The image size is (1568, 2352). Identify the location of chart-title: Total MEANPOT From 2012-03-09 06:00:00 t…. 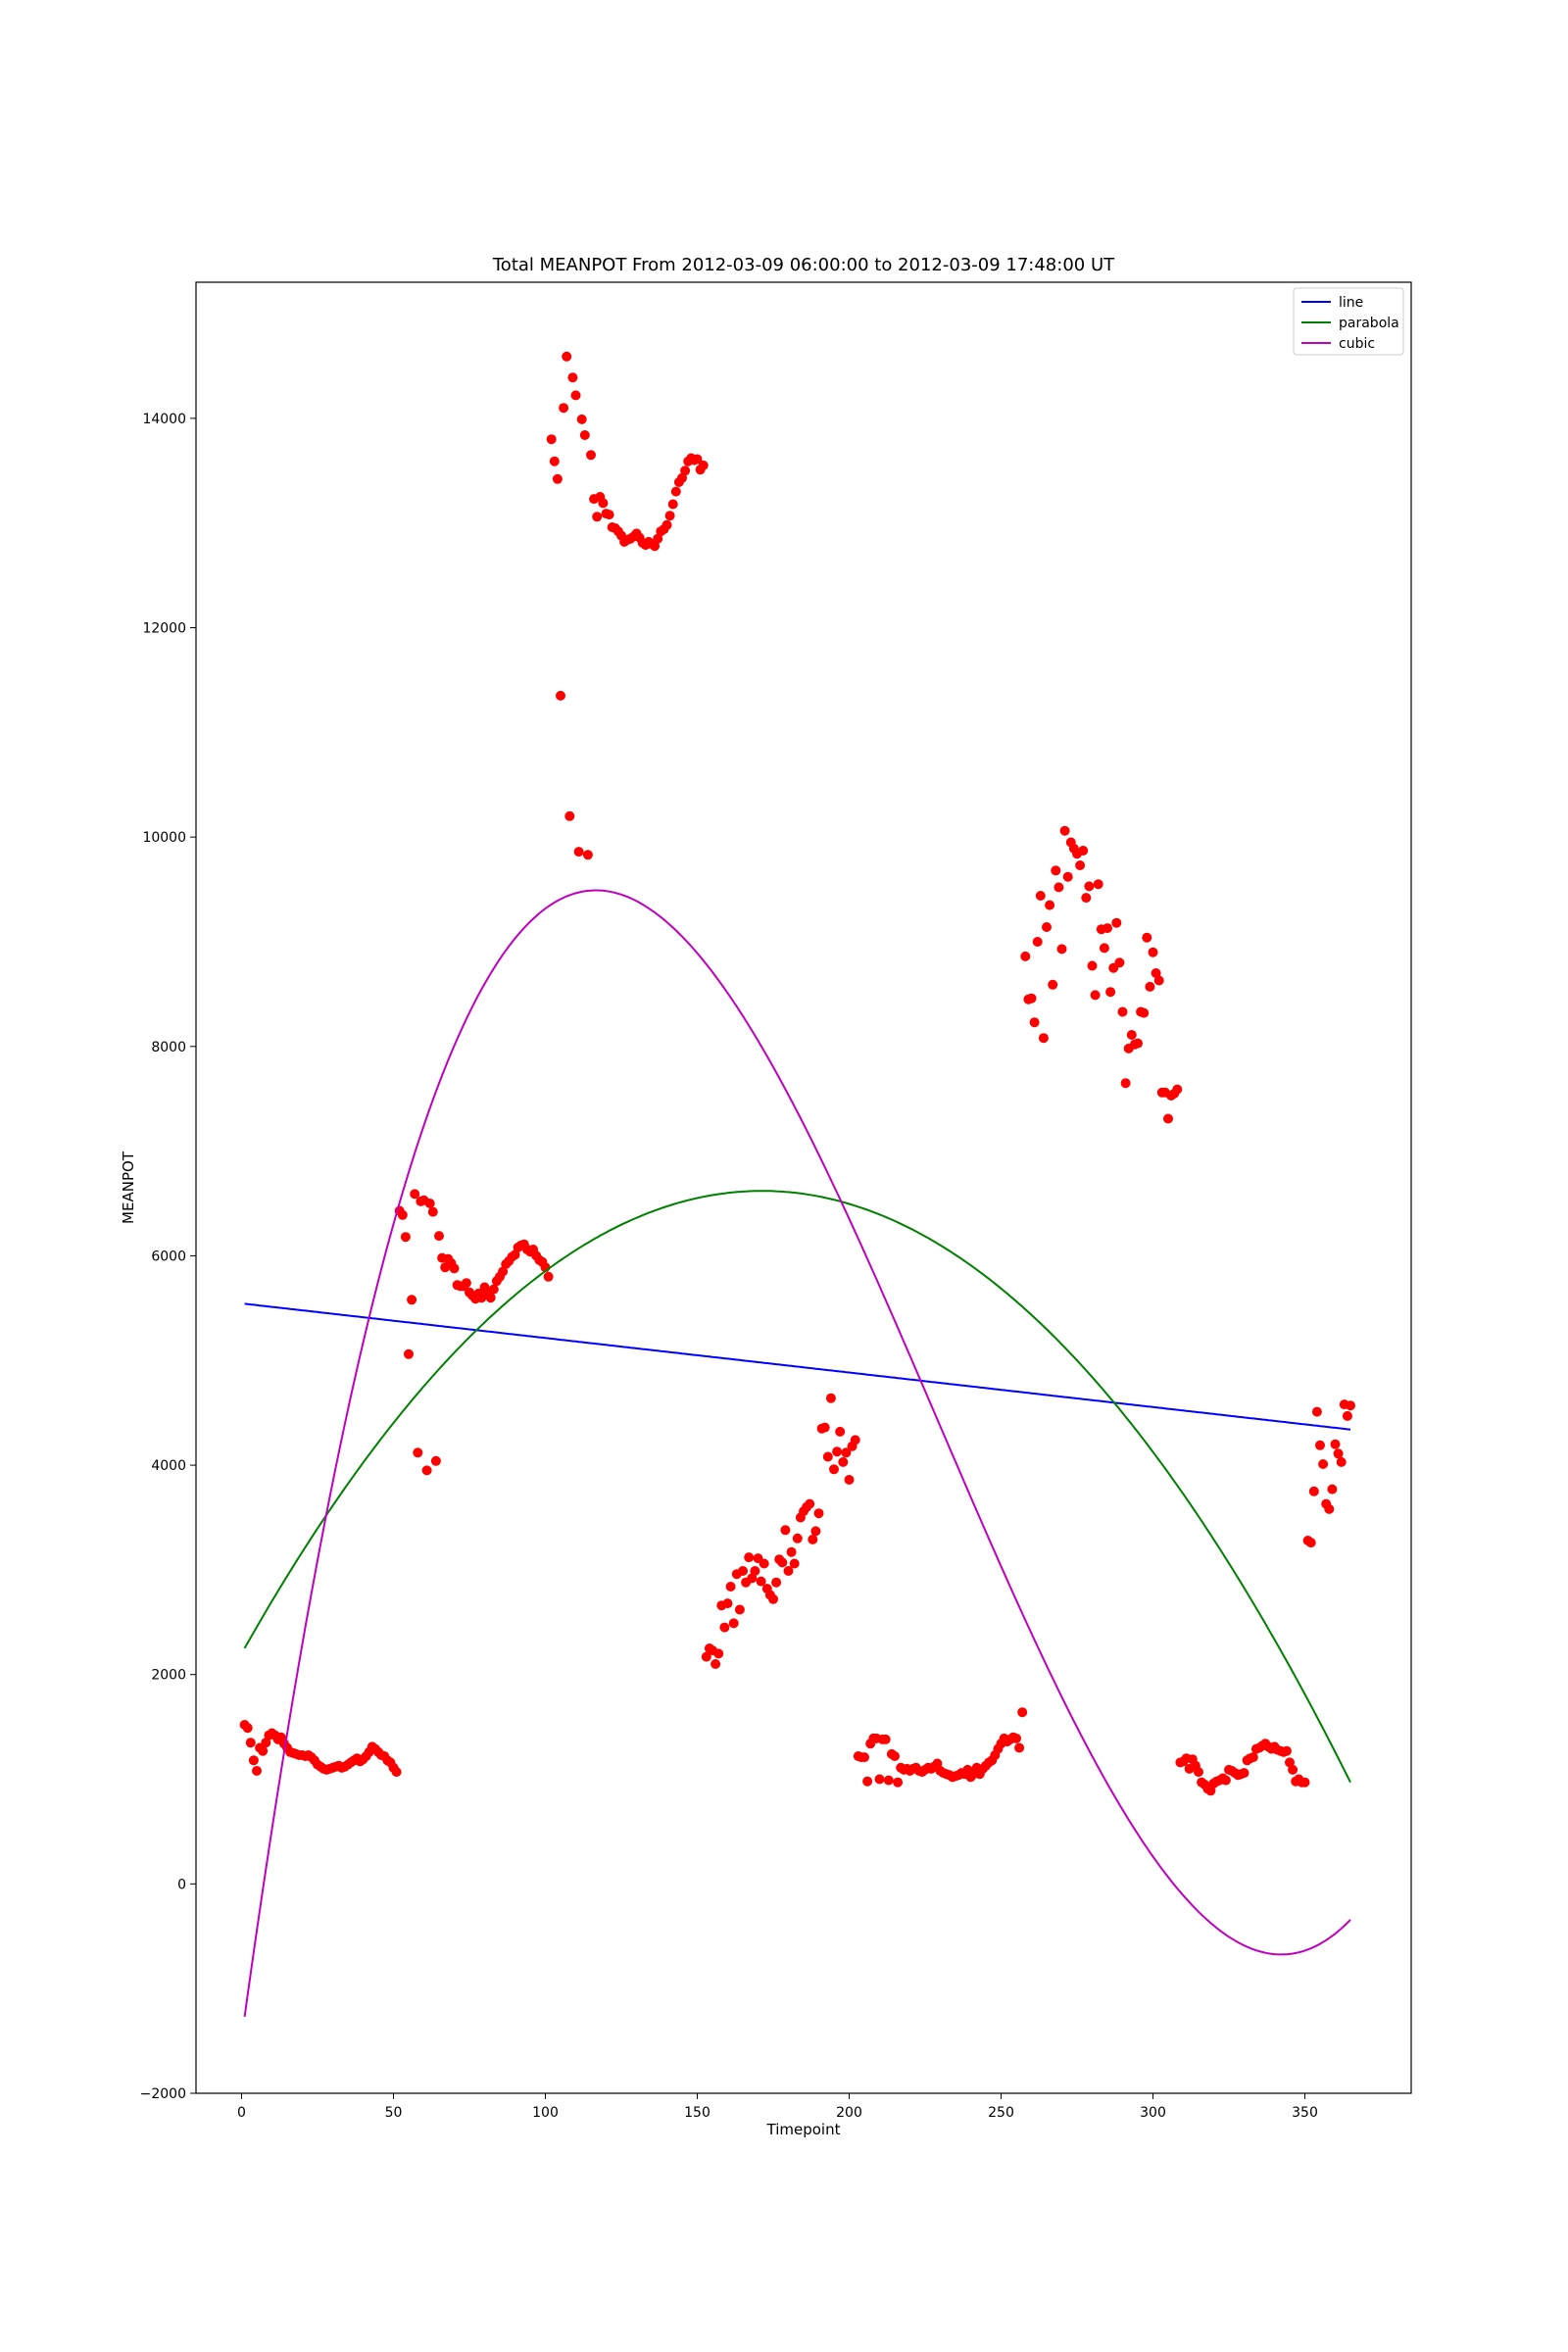
(803, 265).